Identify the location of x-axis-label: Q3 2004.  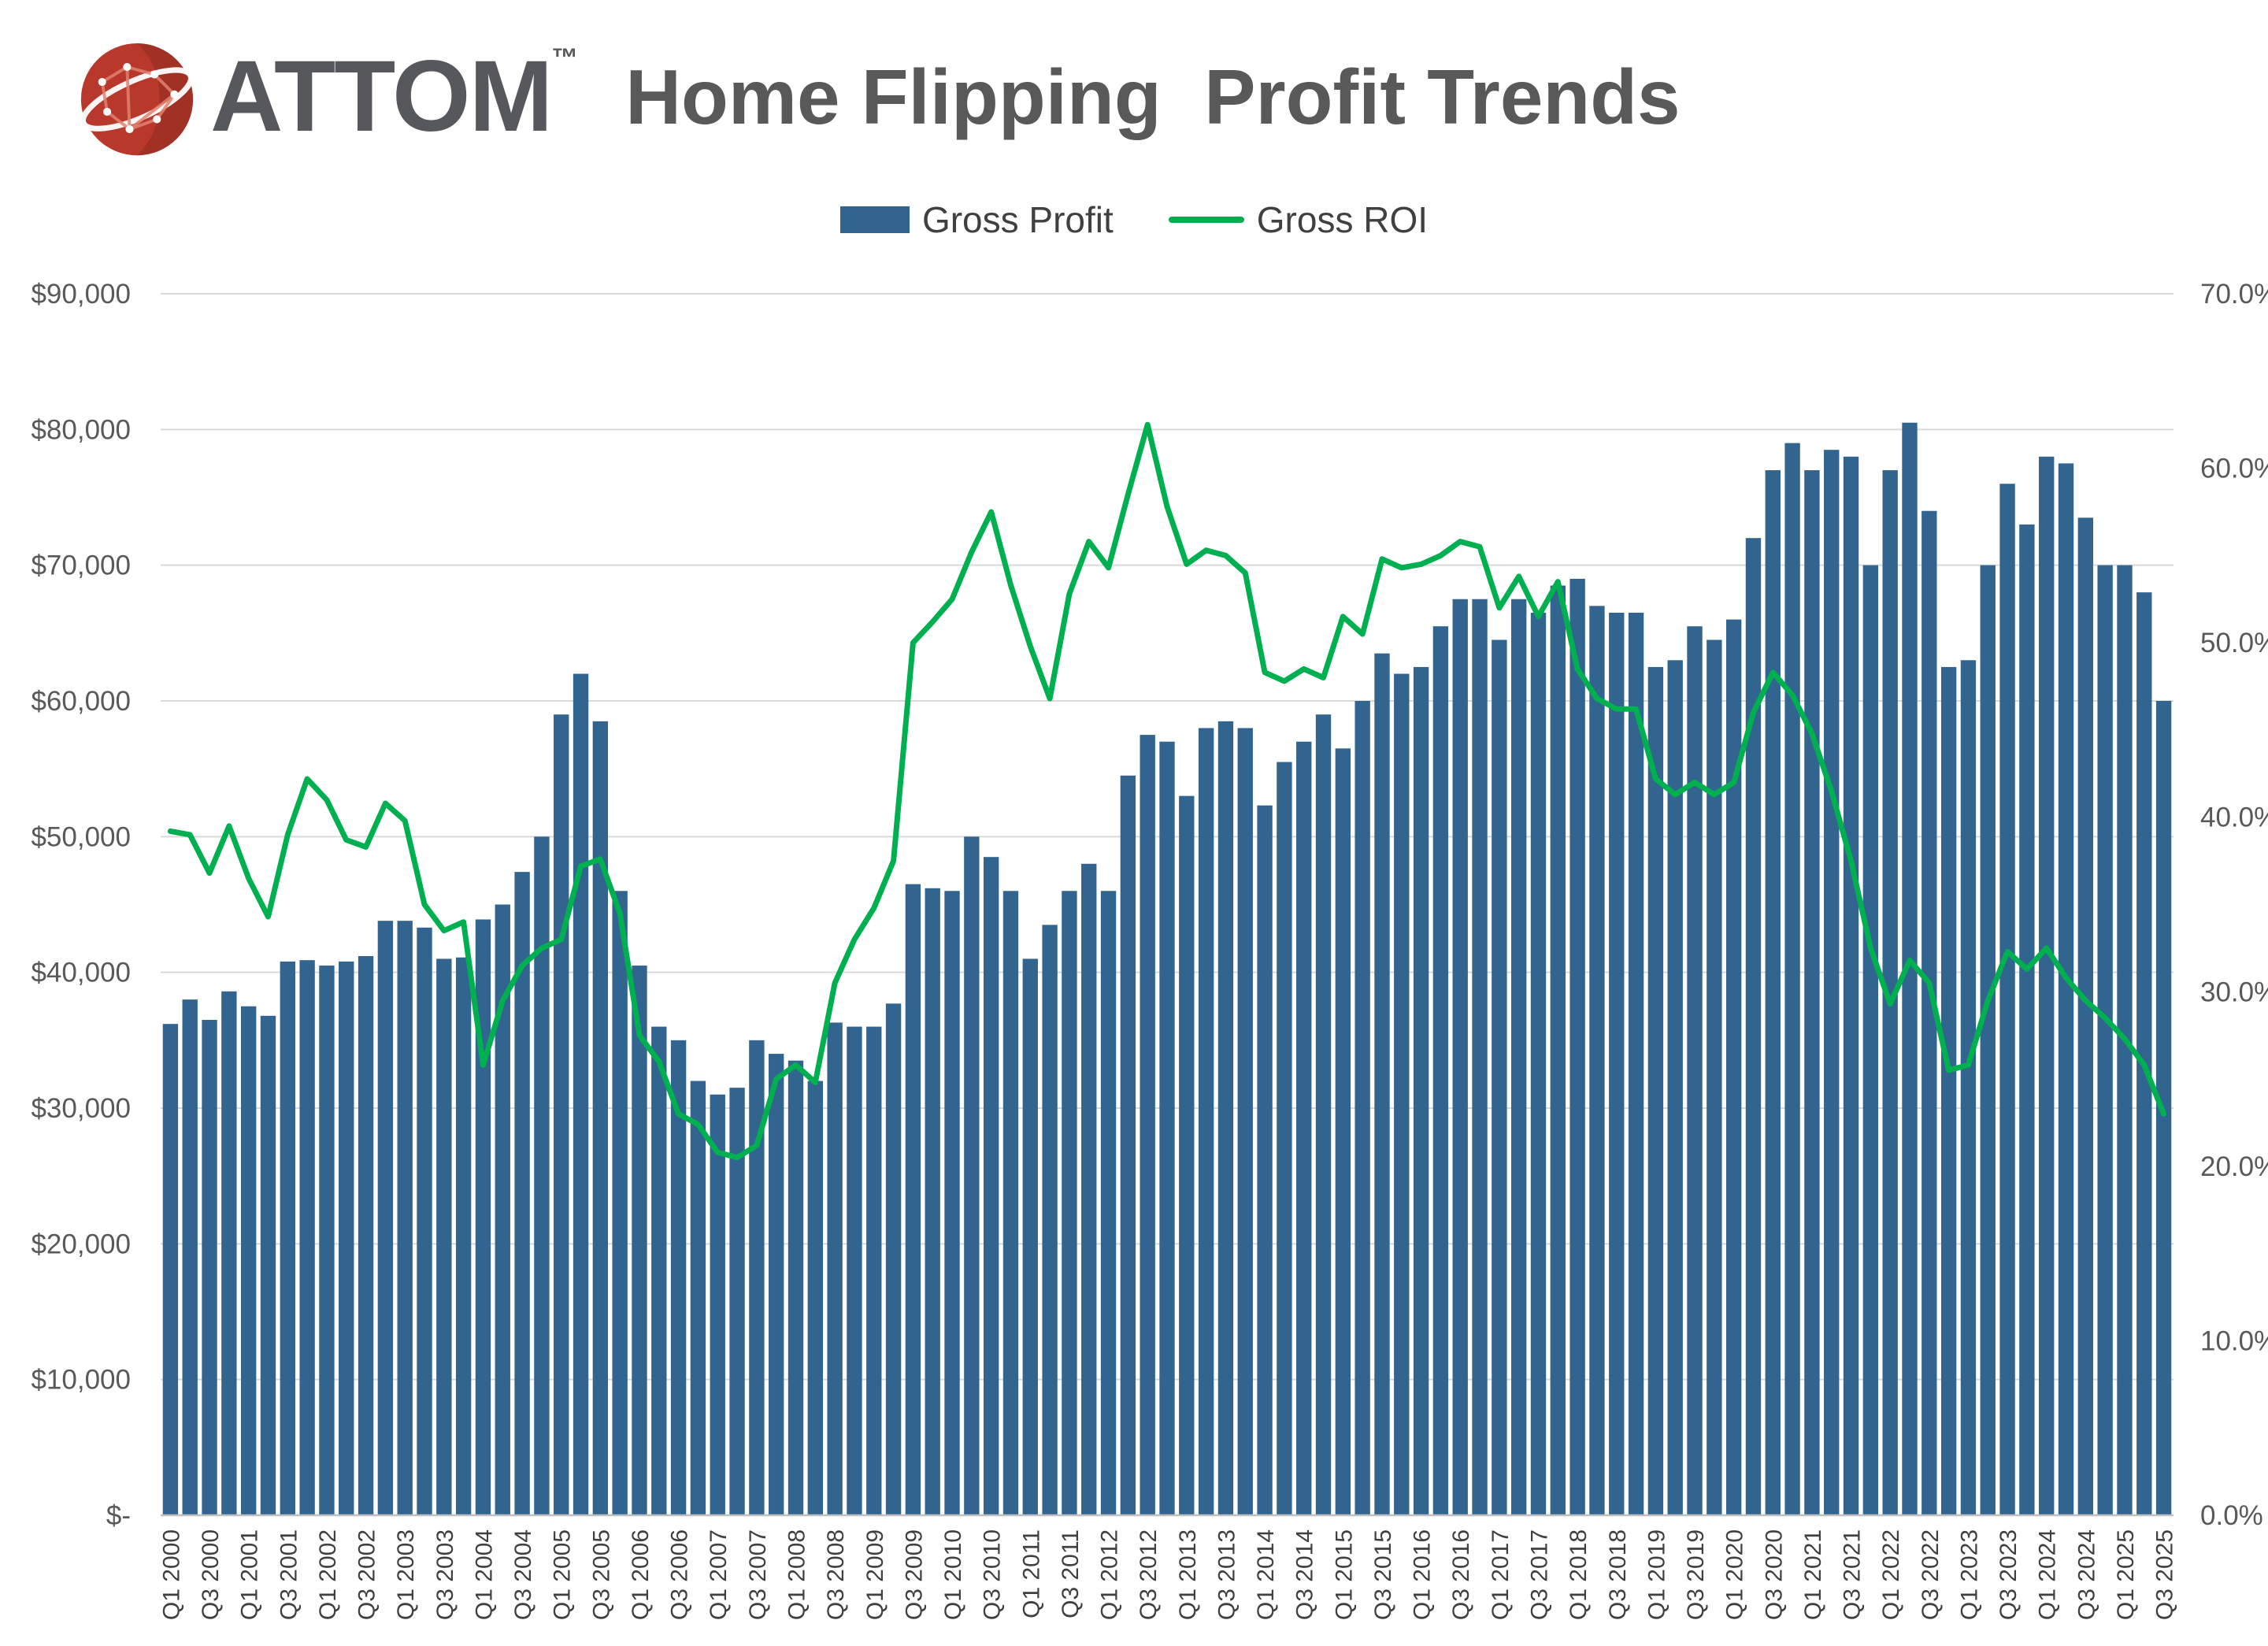
(523, 1574).